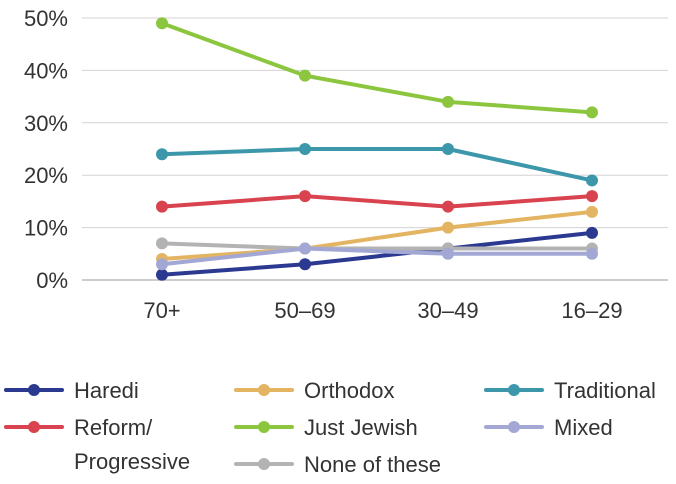  I want to click on legend-label: Orthodox, so click(349, 390).